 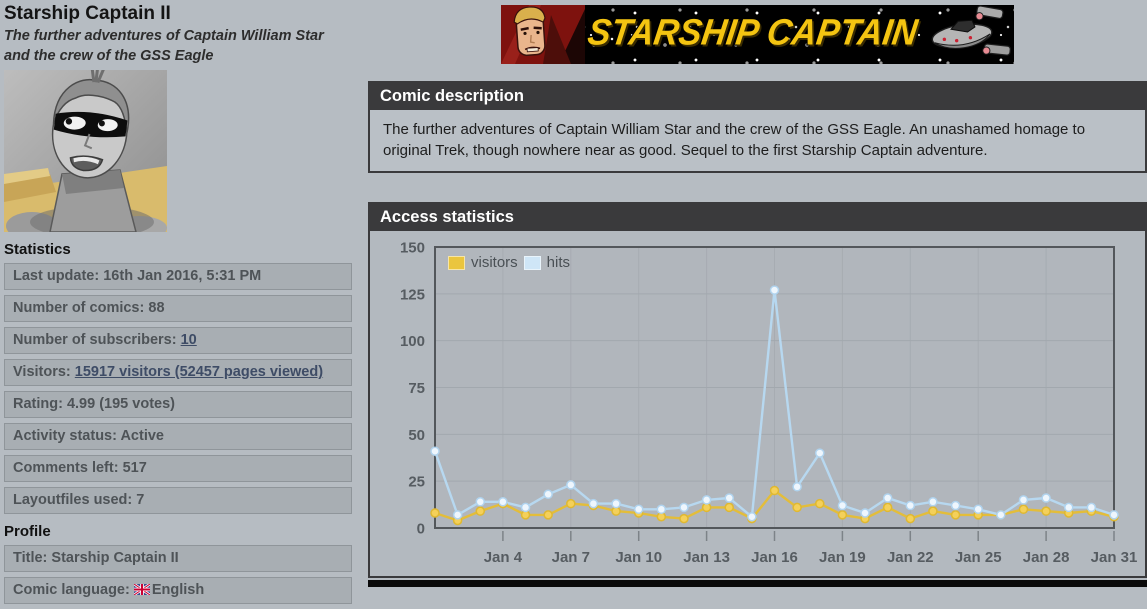 What do you see at coordinates (706, 557) in the screenshot?
I see `svg-text: Jan 13` at bounding box center [706, 557].